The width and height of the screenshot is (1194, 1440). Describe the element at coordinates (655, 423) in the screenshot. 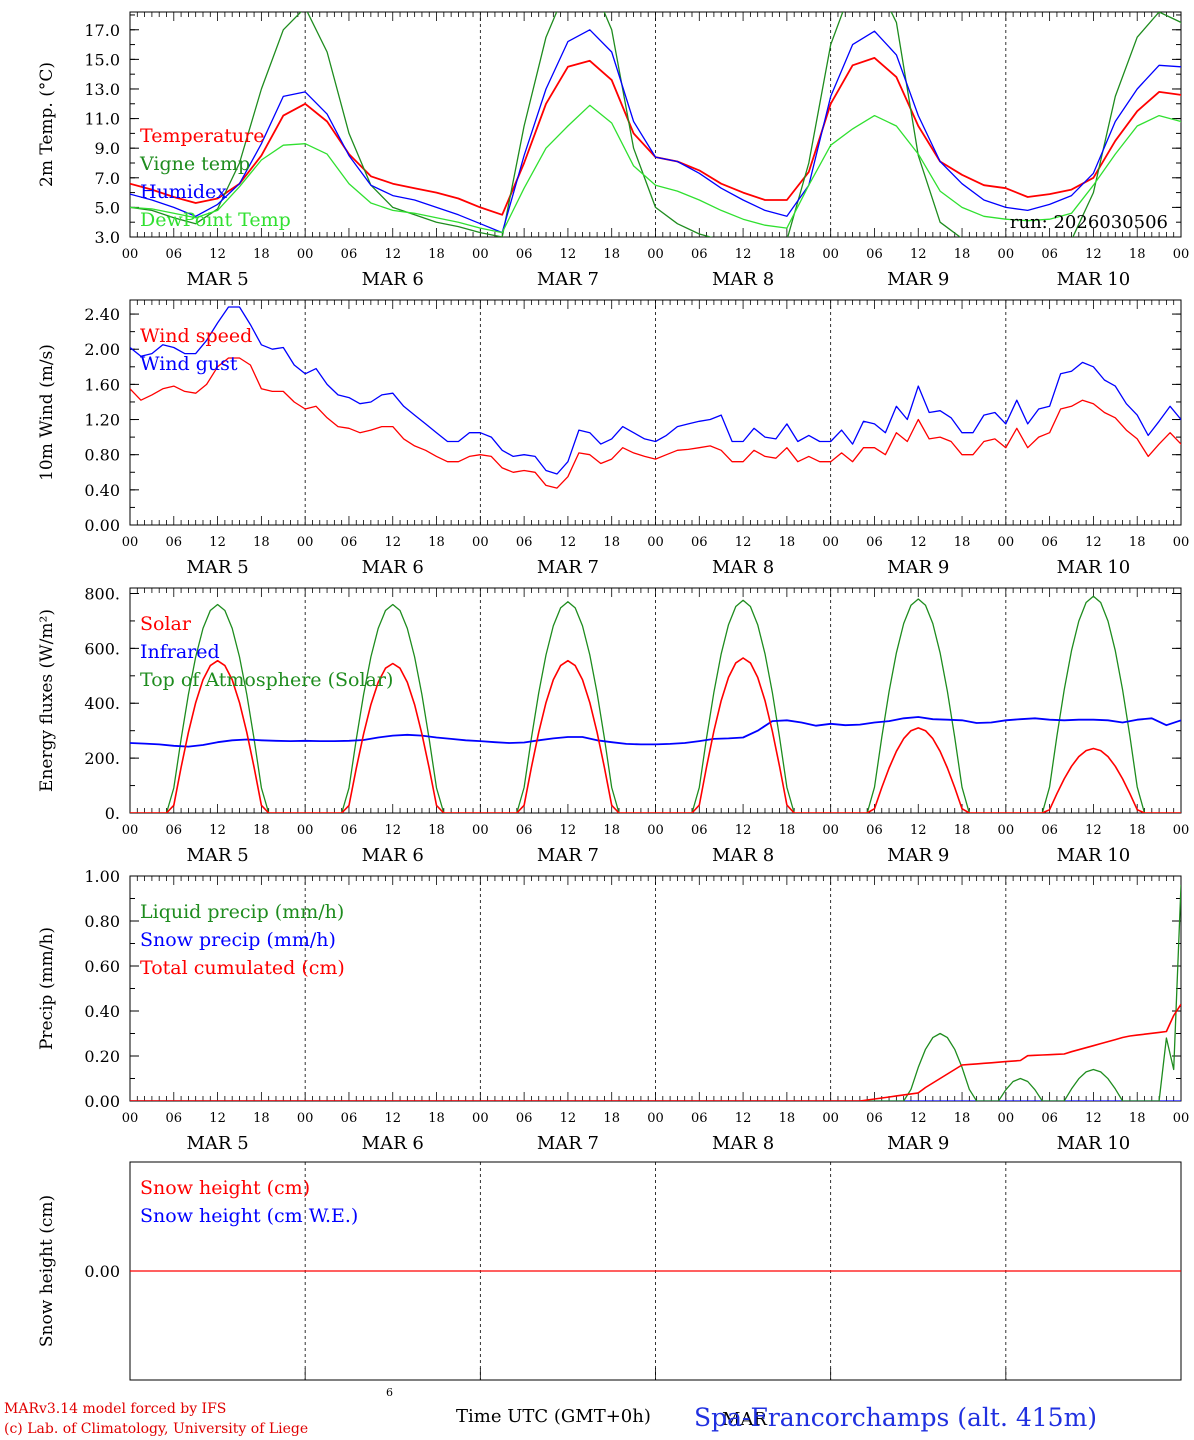

I see `series-wind-speed` at that location.